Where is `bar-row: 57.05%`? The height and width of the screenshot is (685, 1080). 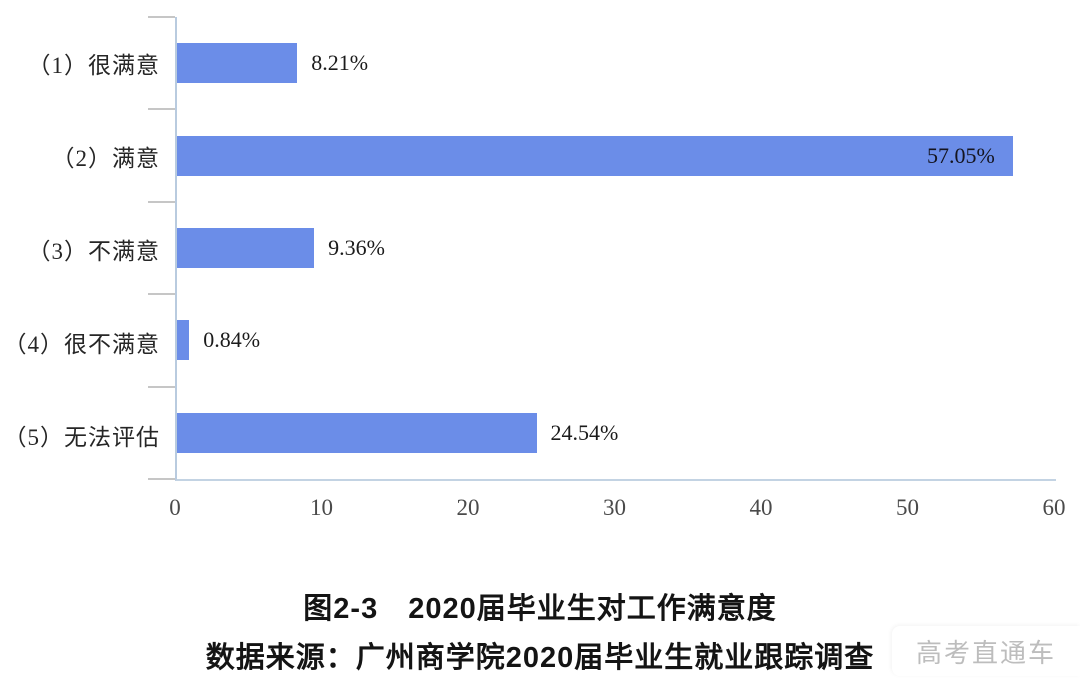
bar-row: 57.05% is located at coordinates (616, 155).